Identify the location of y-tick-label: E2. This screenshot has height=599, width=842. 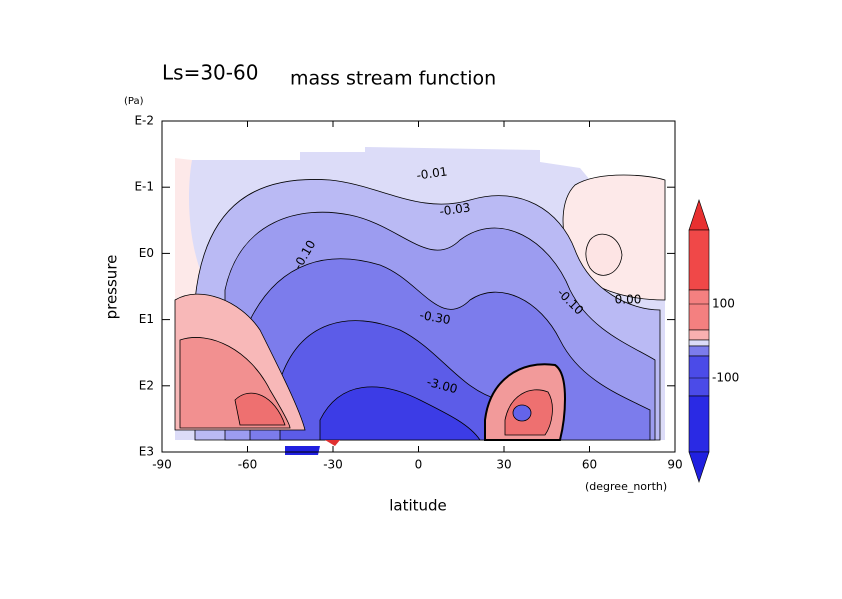
(146, 385).